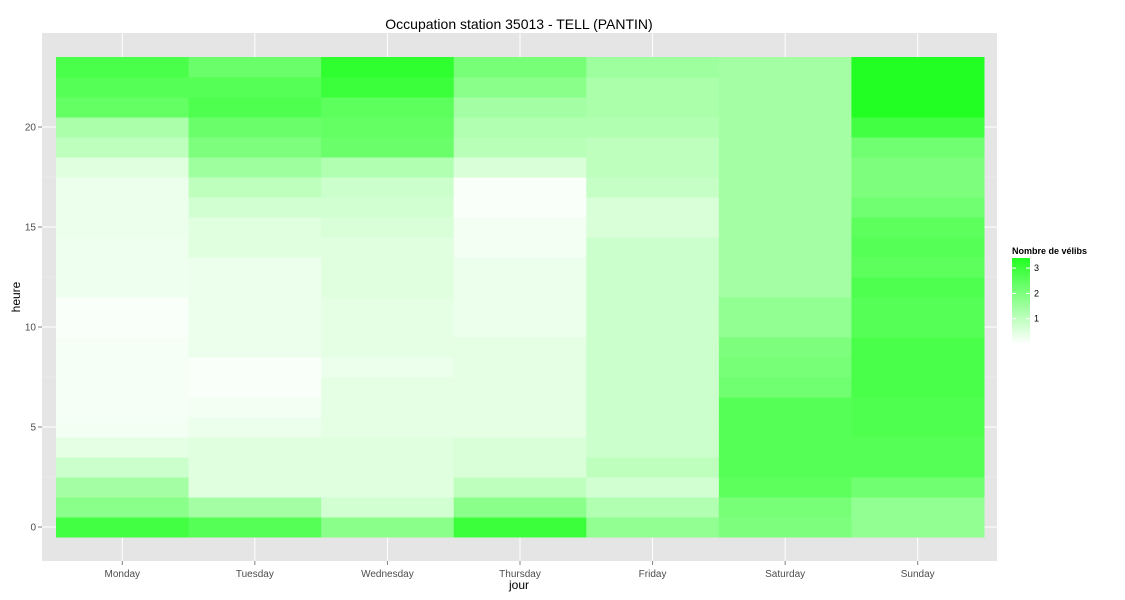  What do you see at coordinates (33, 528) in the screenshot?
I see `y-tick-label: 0` at bounding box center [33, 528].